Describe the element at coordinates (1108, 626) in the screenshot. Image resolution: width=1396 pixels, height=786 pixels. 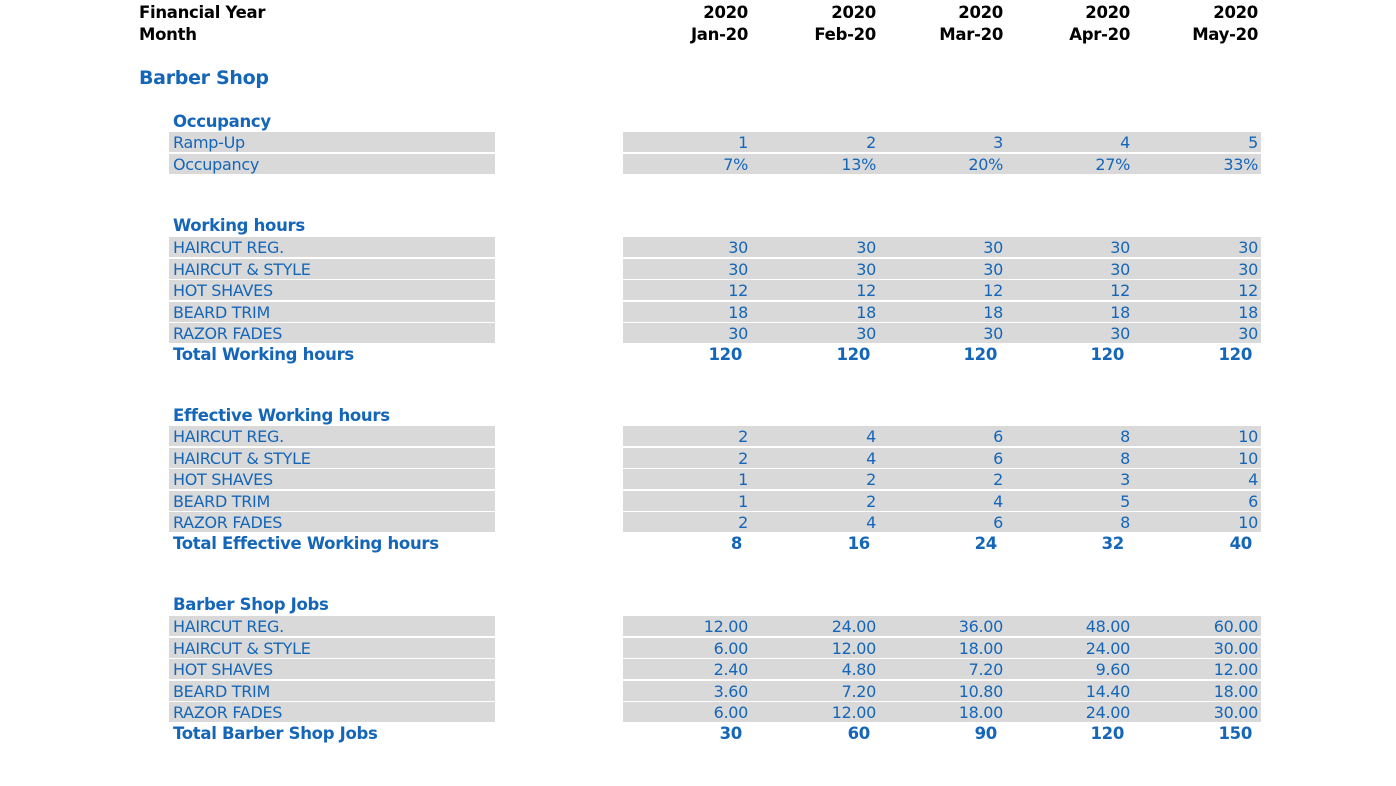
I see `row-value: 48.00` at that location.